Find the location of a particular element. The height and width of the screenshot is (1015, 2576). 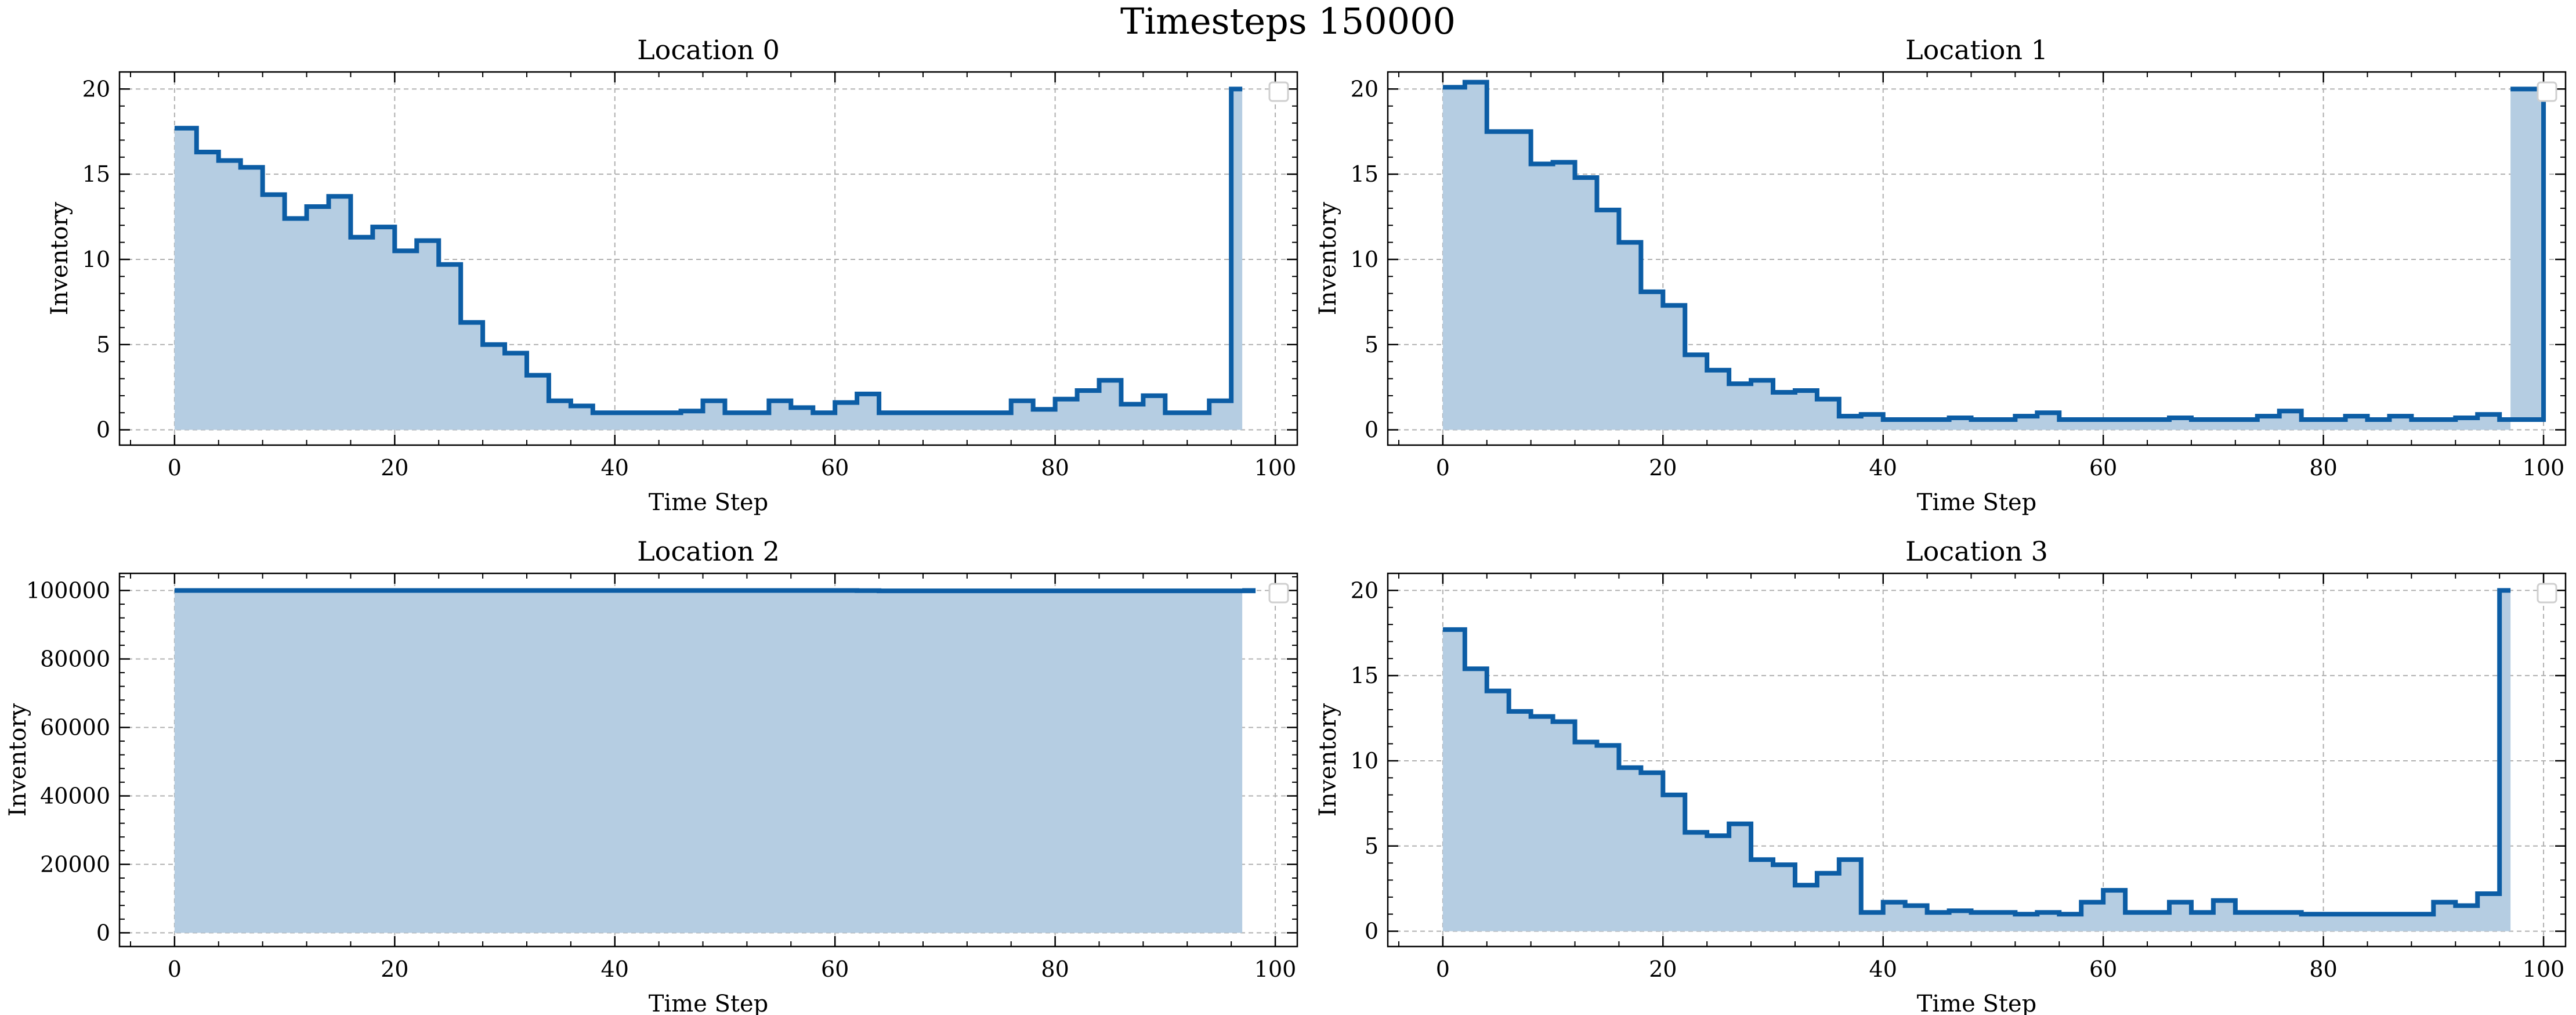

y-tick-label: 100000 is located at coordinates (68, 590).